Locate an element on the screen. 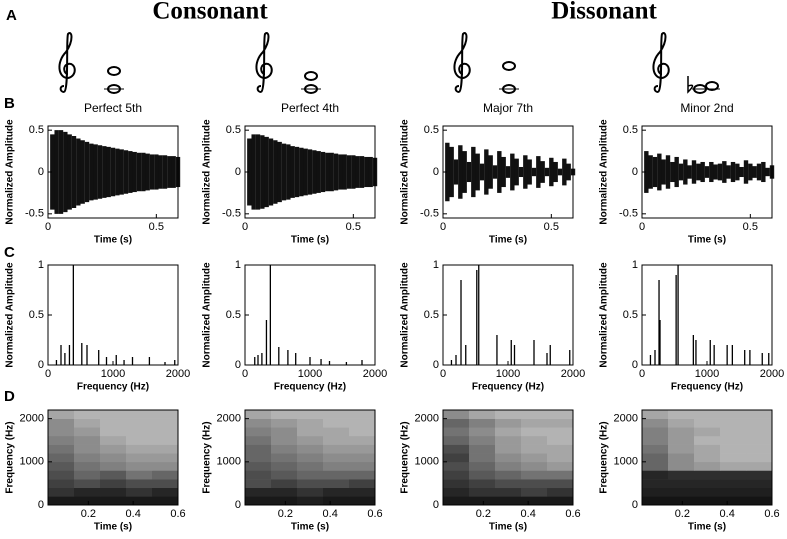 The width and height of the screenshot is (787, 539). panel-label: A is located at coordinates (11, 15).